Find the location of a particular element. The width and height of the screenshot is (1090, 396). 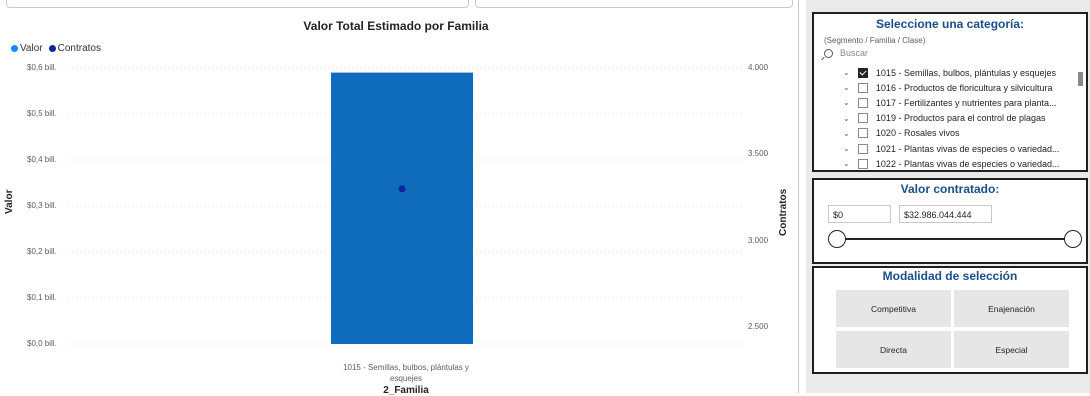

top-card-left is located at coordinates (237, 4).